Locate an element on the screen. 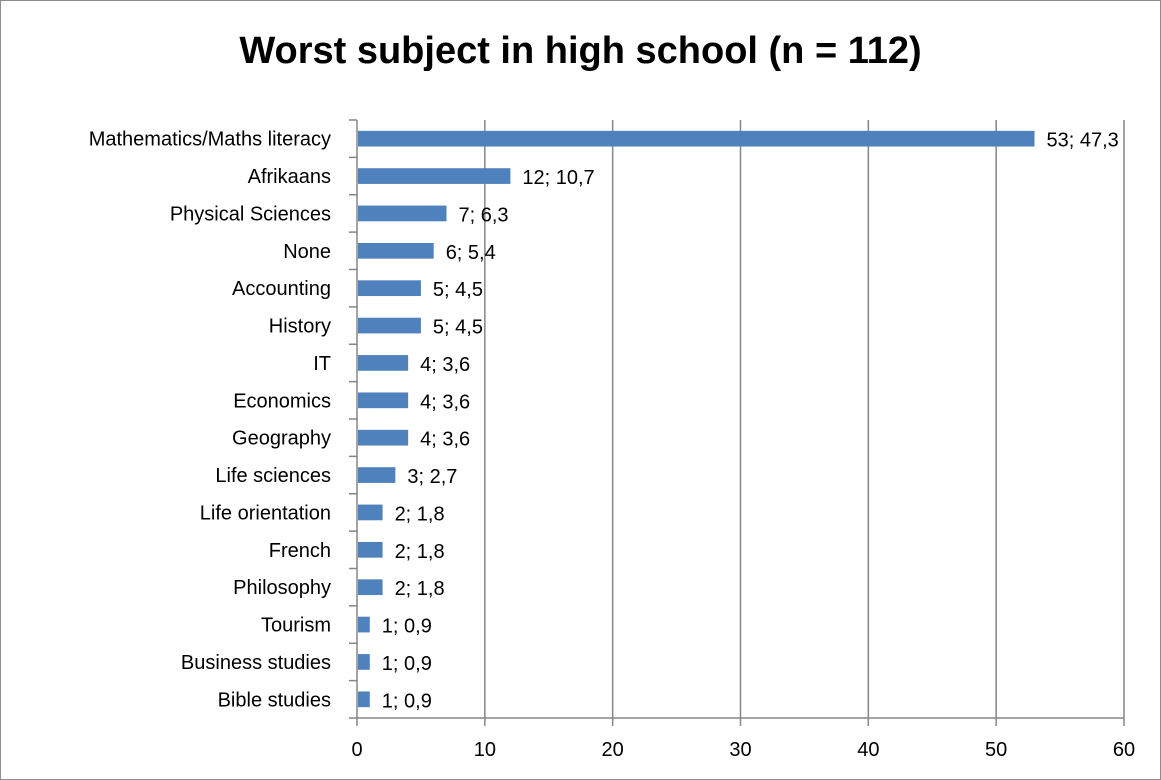 This screenshot has height=780, width=1161. x-tick-label: 10 is located at coordinates (485, 750).